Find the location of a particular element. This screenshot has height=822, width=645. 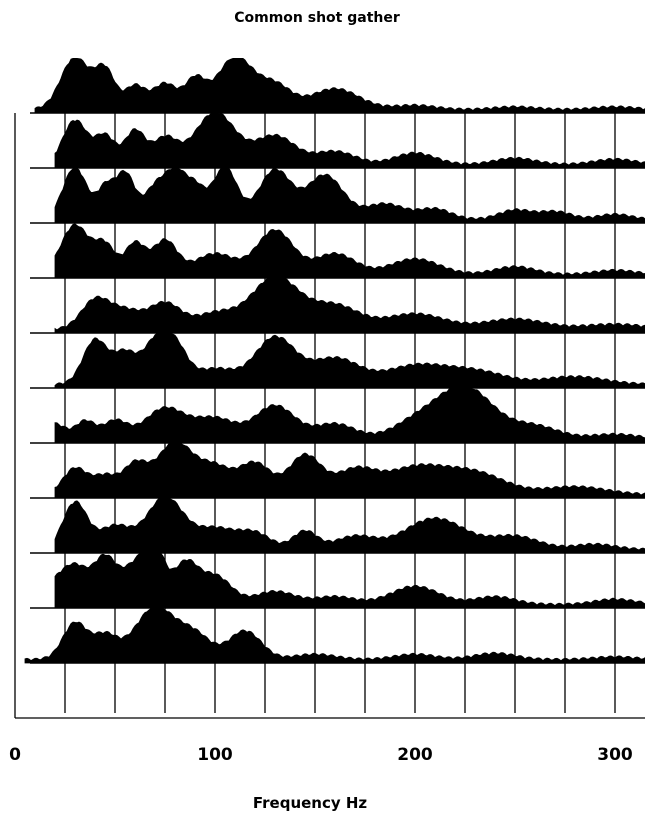

x-tick-label: 300 is located at coordinates (615, 755).